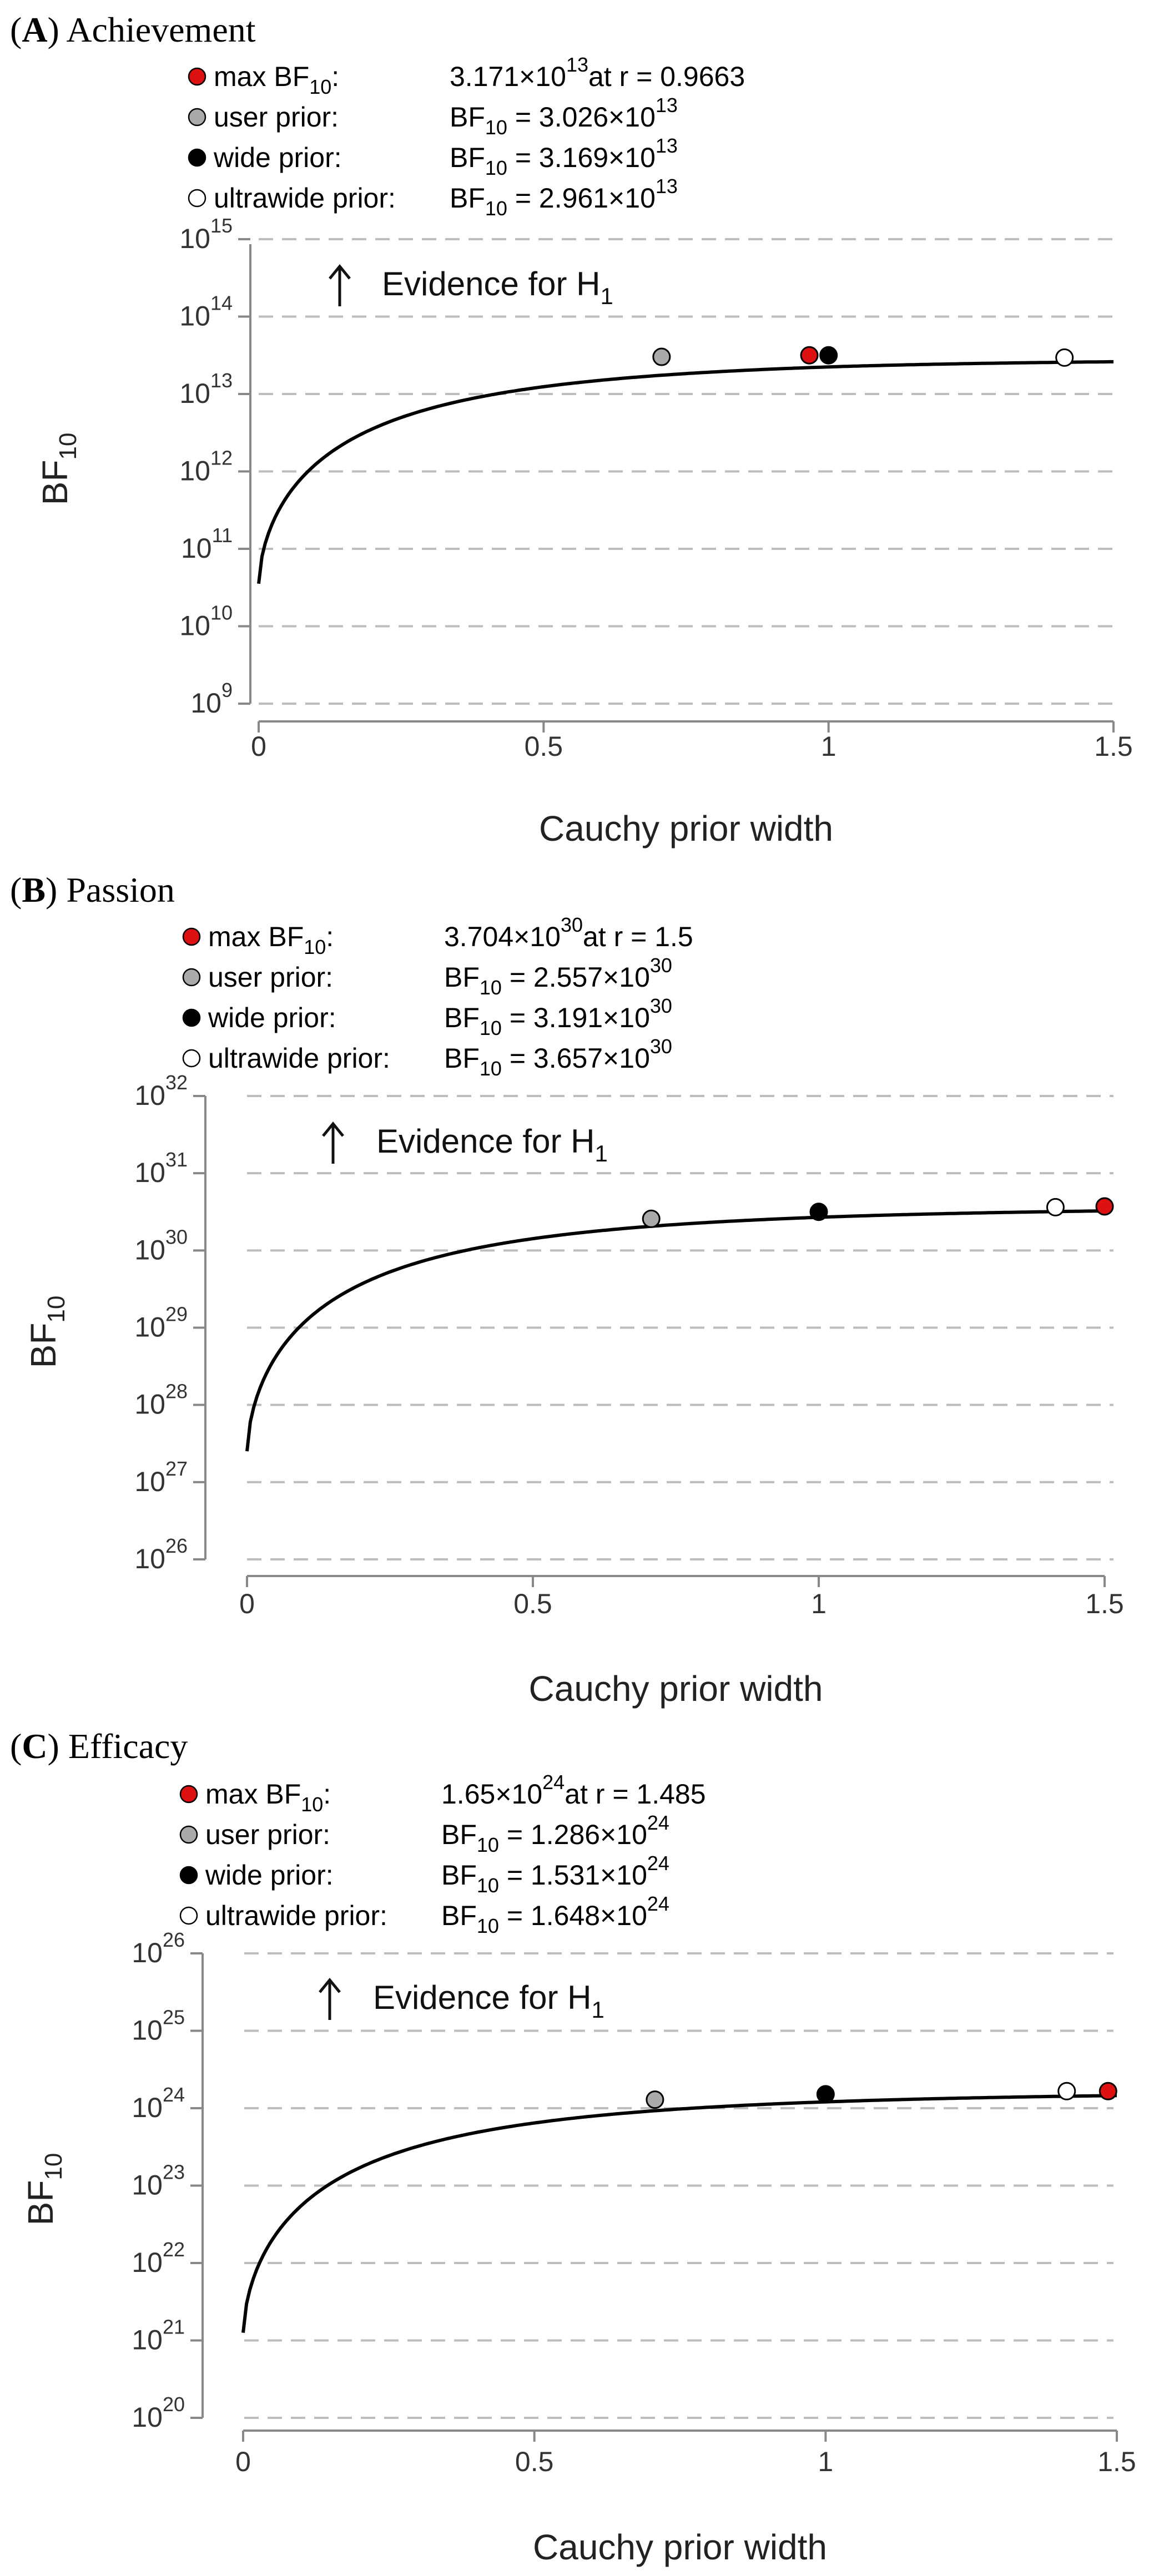  Describe the element at coordinates (658, 1903) in the screenshot. I see `legend-value-exp: 24` at that location.